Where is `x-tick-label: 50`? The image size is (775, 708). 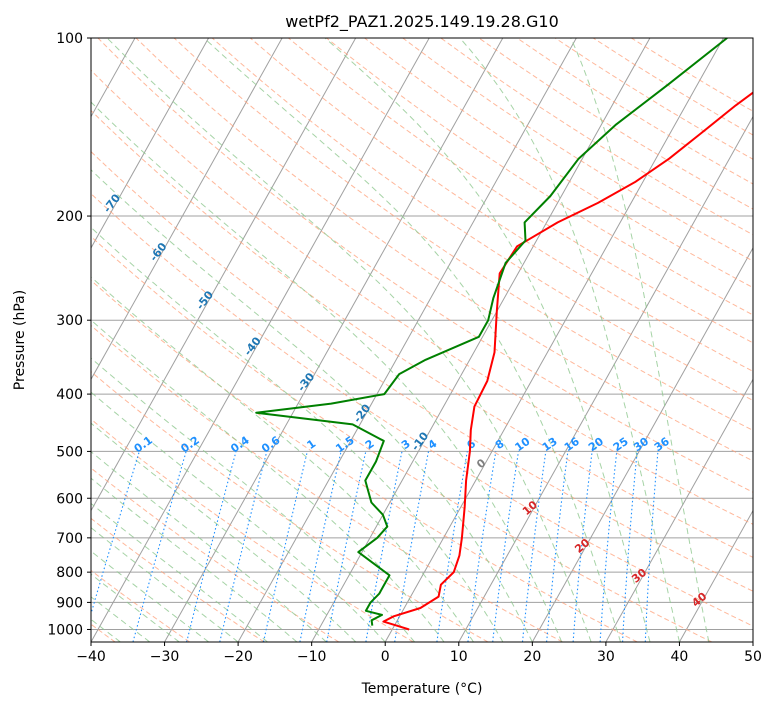
x-tick-label: 50 is located at coordinates (753, 657).